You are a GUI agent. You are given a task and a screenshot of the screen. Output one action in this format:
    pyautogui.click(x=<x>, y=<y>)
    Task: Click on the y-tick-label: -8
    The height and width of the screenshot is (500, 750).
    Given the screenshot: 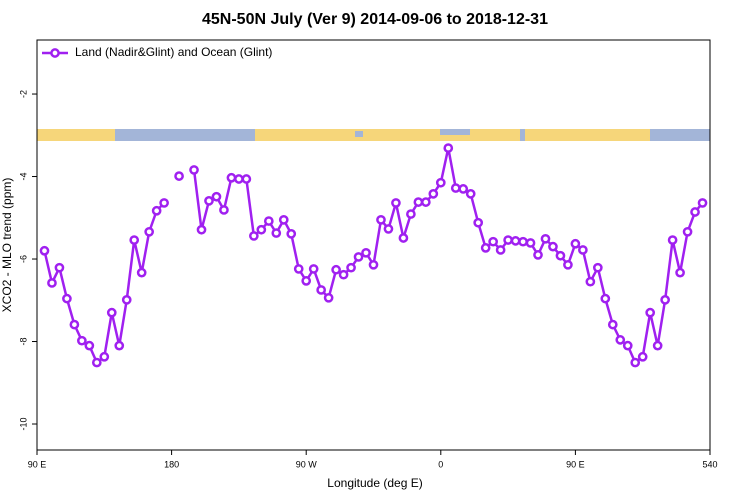 What is the action you would take?
    pyautogui.click(x=23, y=342)
    